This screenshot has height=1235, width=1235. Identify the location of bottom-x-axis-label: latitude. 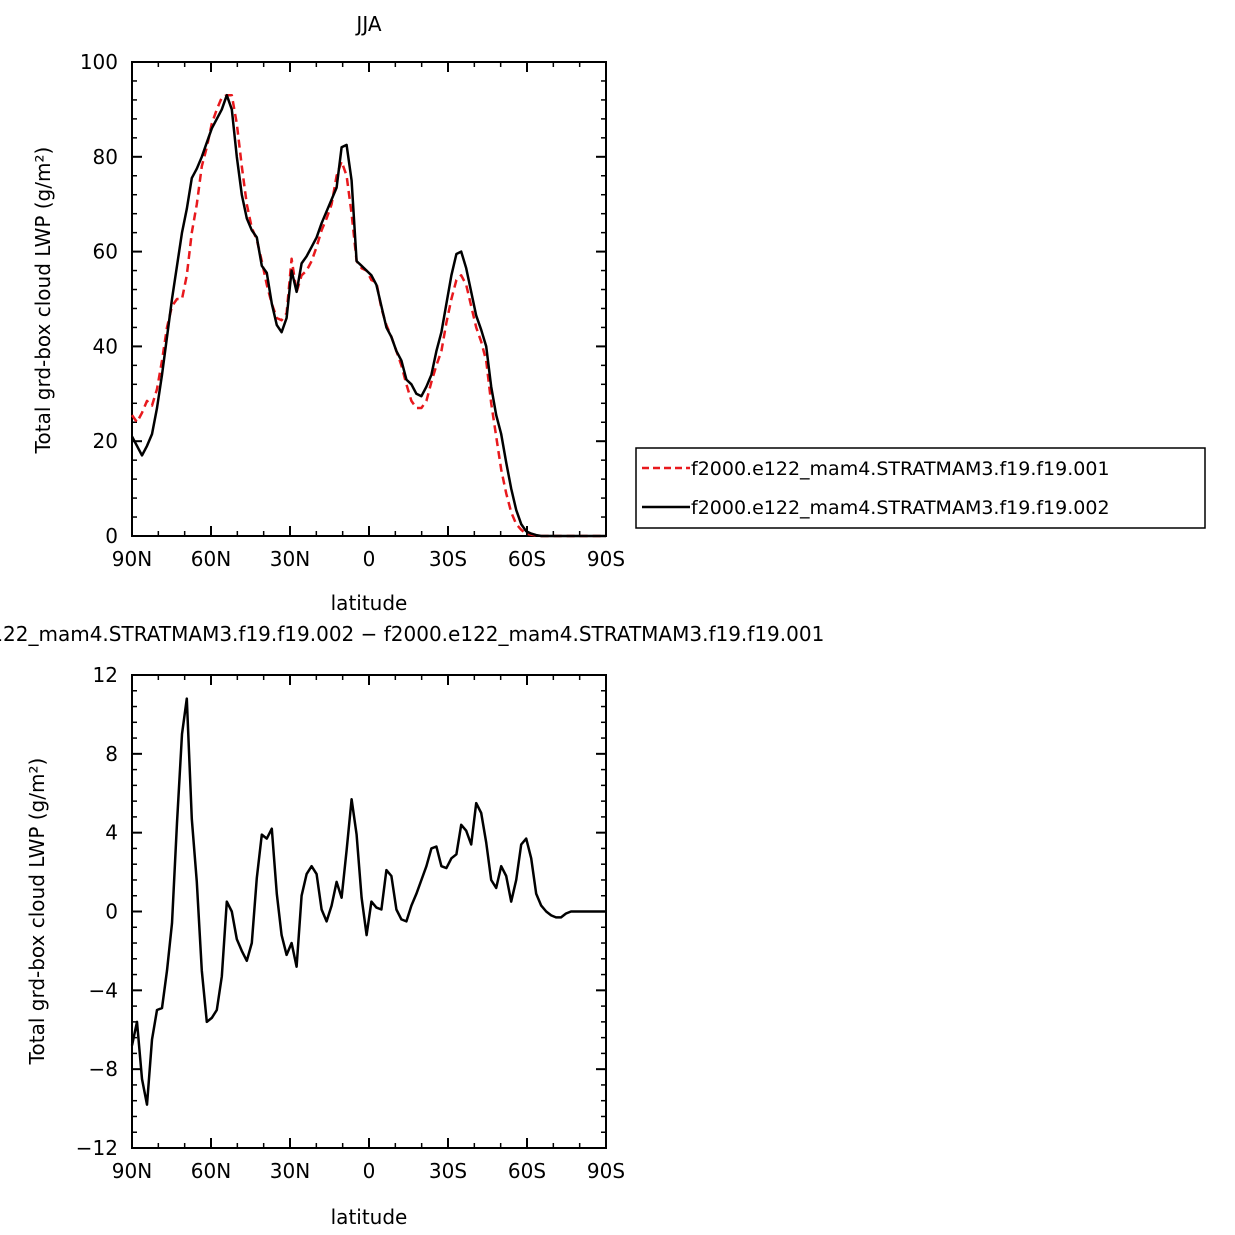
(369, 1217).